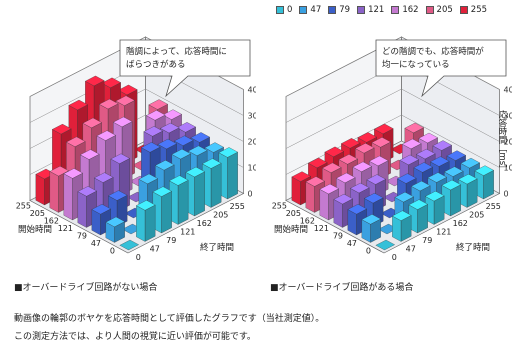  I want to click on callout-text: ばらつきがある, so click(156, 64).